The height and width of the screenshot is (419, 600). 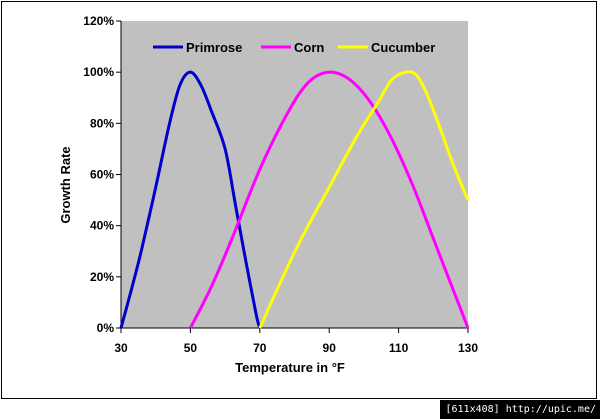 I want to click on x-tick-label: 110, so click(x=399, y=348).